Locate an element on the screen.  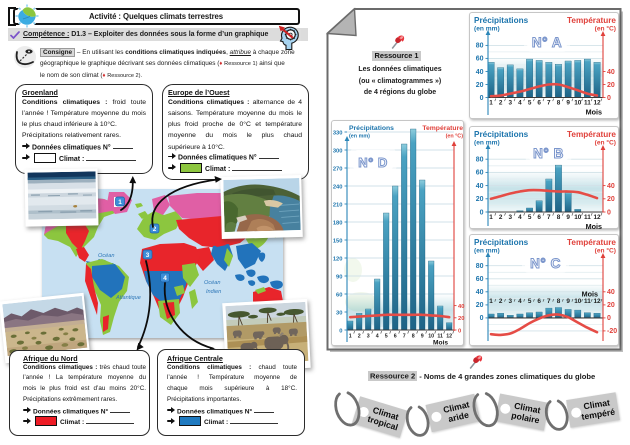
svg-text: 120 is located at coordinates (338, 259).